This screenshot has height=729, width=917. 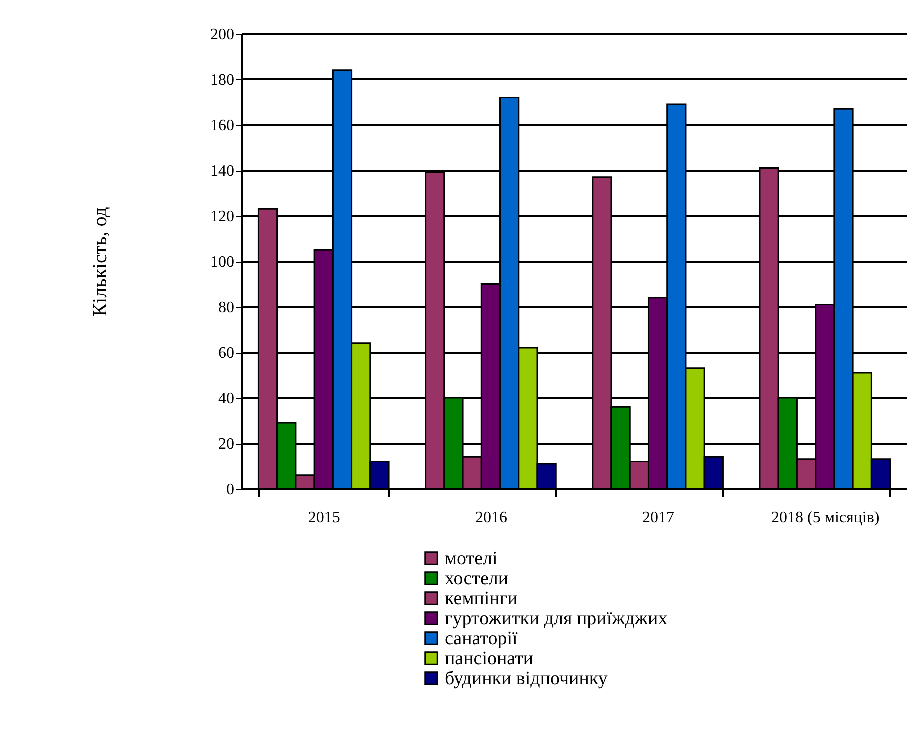 What do you see at coordinates (471, 559) in the screenshot?
I see `legend-label: мотелі` at bounding box center [471, 559].